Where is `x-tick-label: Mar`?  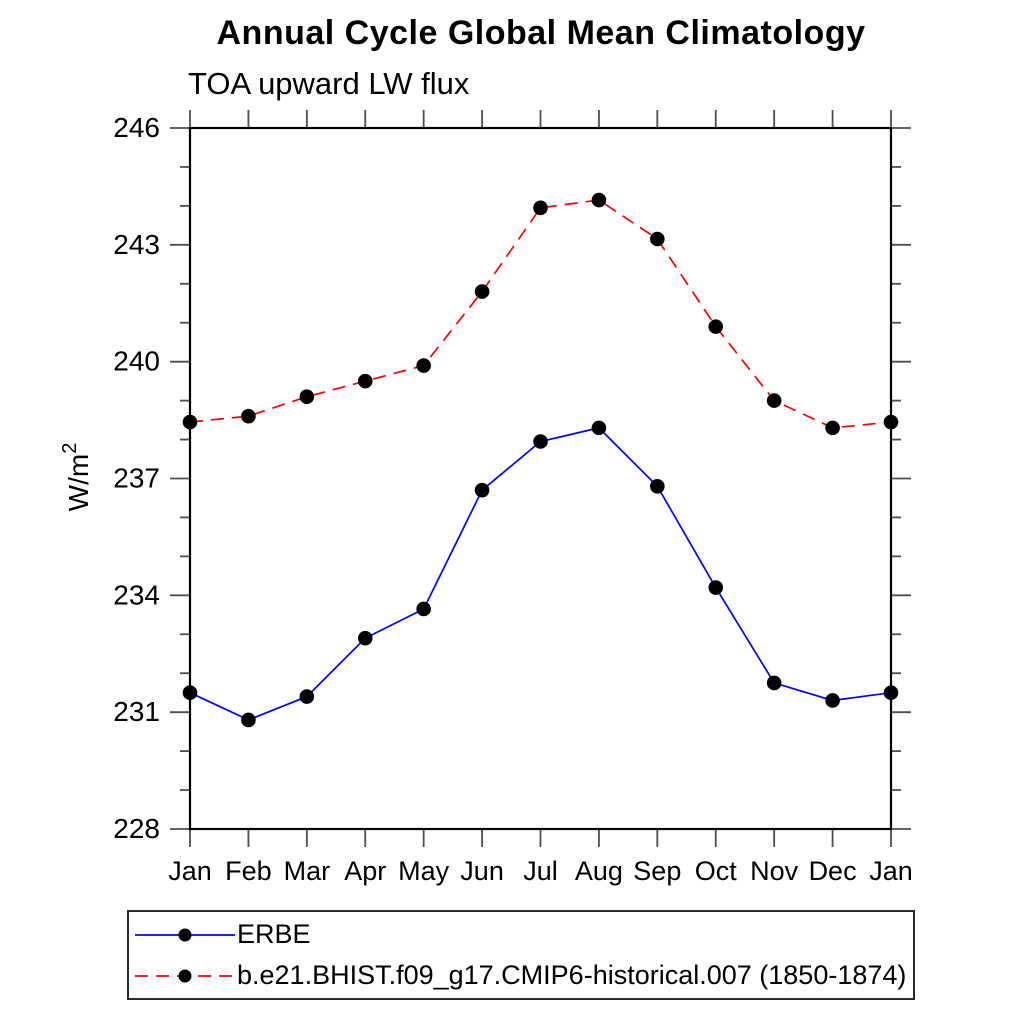 x-tick-label: Mar is located at coordinates (307, 871).